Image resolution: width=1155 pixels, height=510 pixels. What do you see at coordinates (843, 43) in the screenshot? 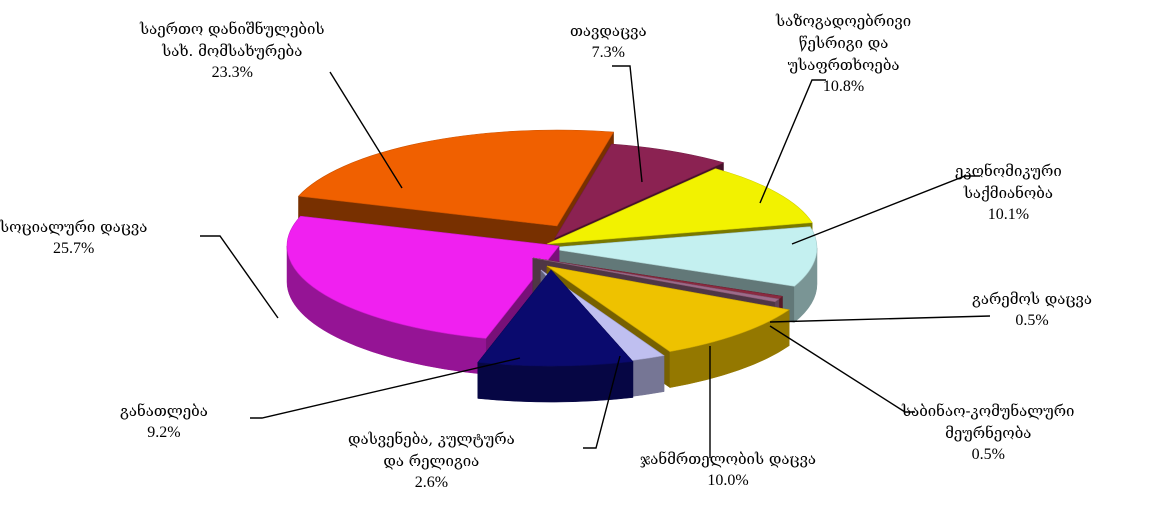
I see `slice-label-text: წესრიგი და` at bounding box center [843, 43].